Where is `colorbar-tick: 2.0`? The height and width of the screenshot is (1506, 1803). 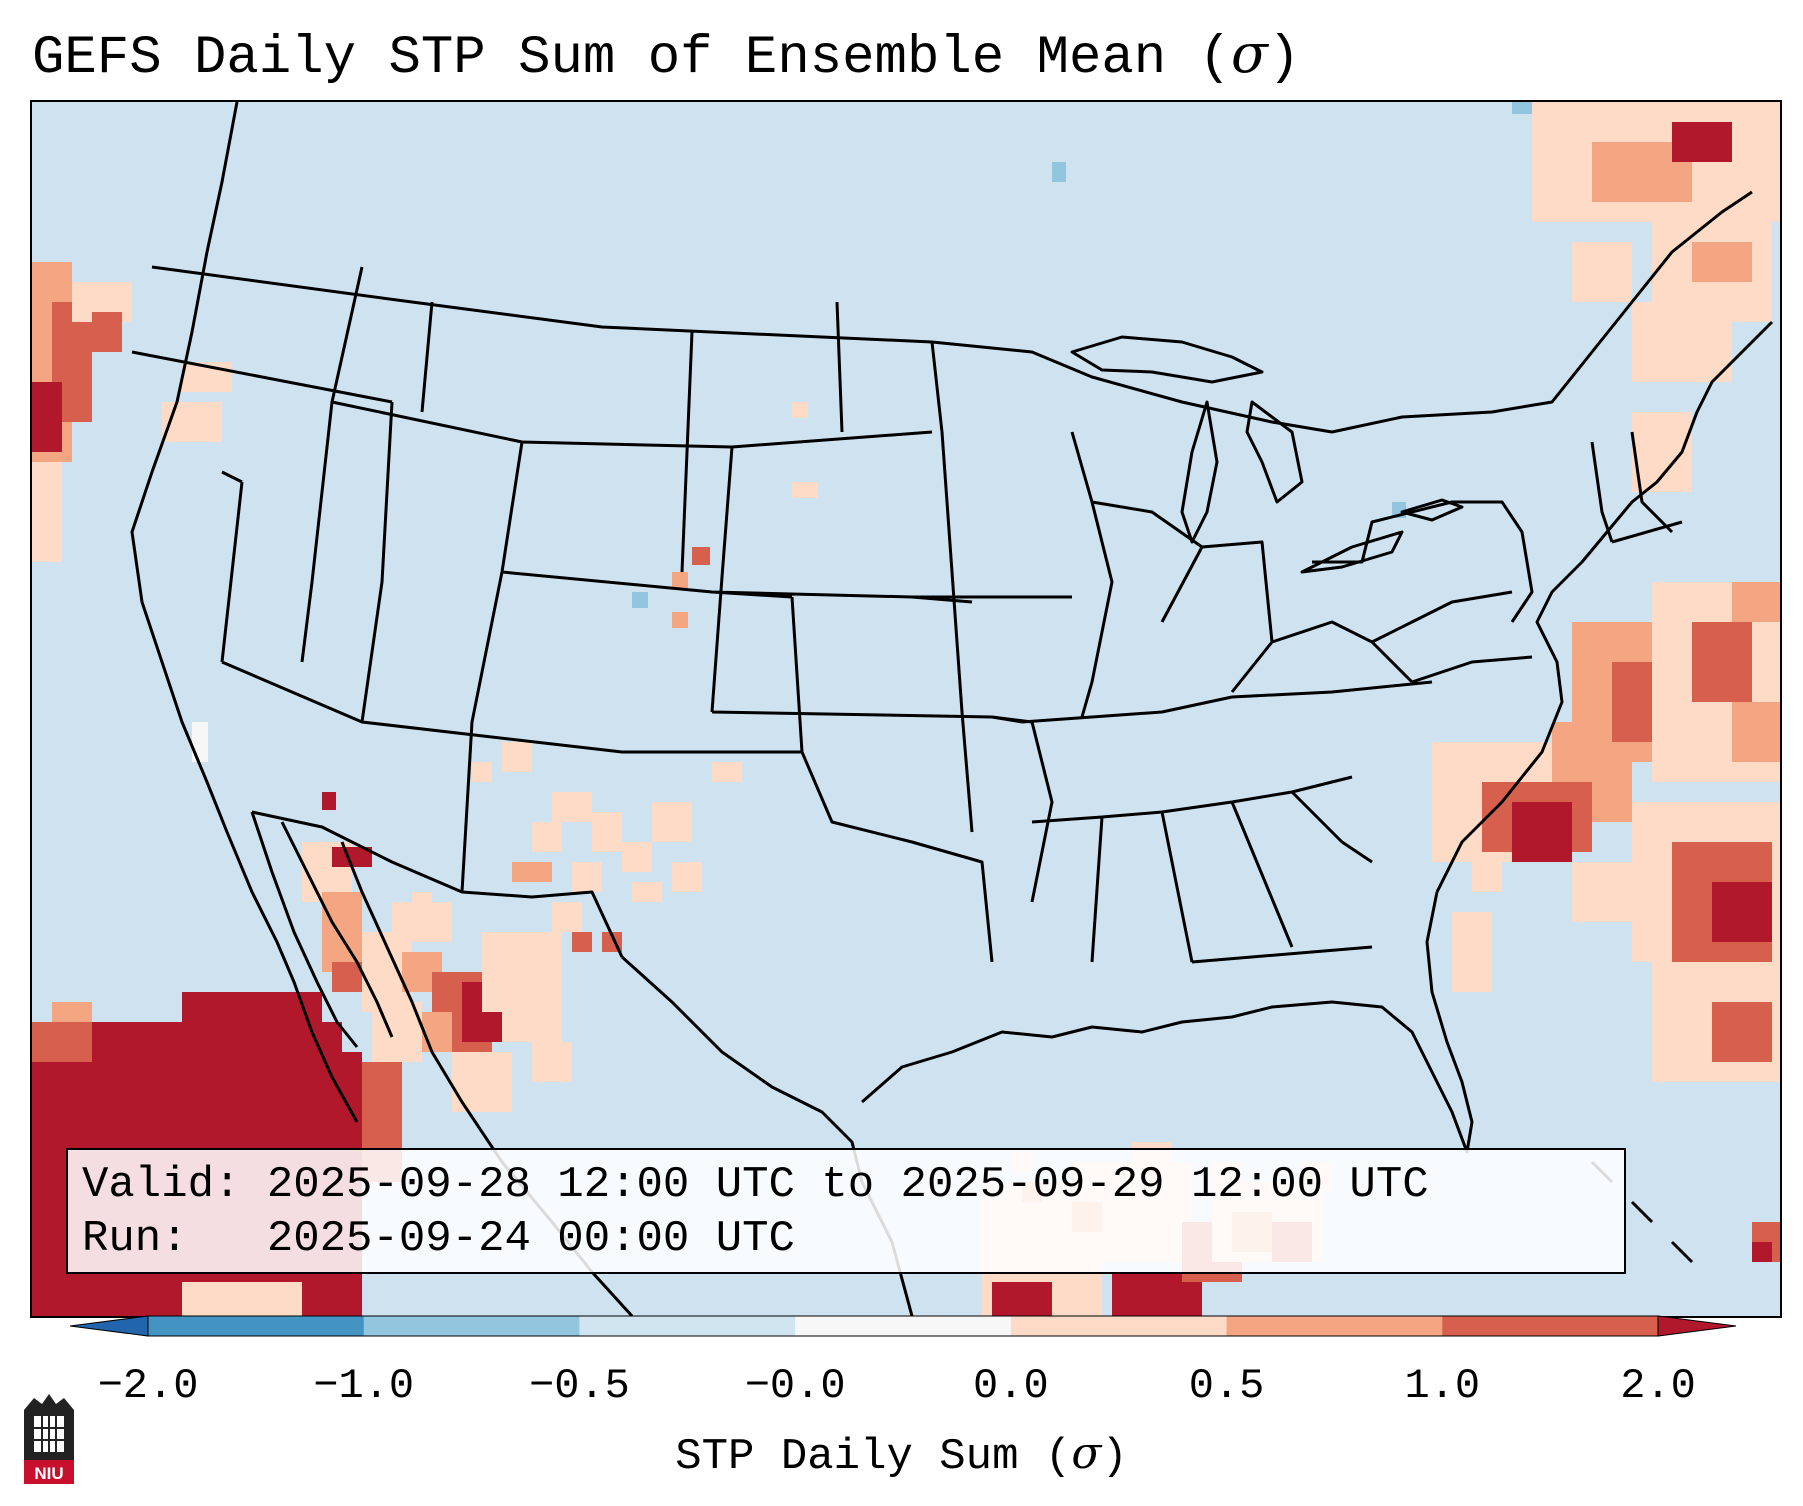 colorbar-tick: 2.0 is located at coordinates (1658, 1386).